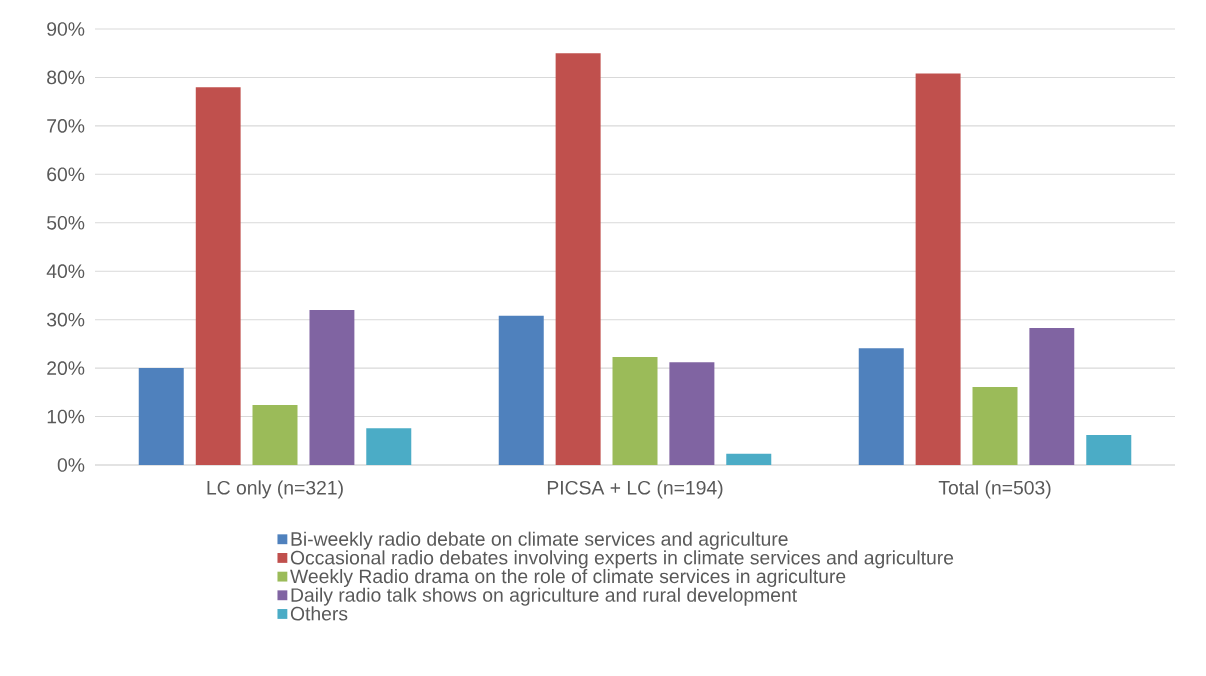 The height and width of the screenshot is (676, 1206). Describe the element at coordinates (539, 540) in the screenshot. I see `legend-label: Bi-weekly radio debate on climate services and agriculture` at that location.